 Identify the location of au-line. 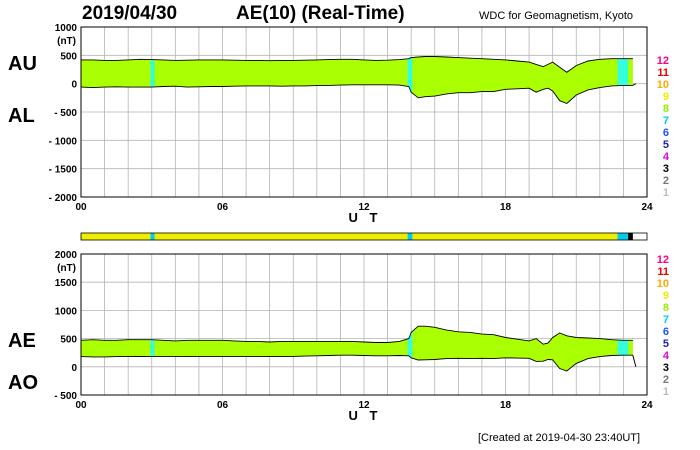
(357, 64).